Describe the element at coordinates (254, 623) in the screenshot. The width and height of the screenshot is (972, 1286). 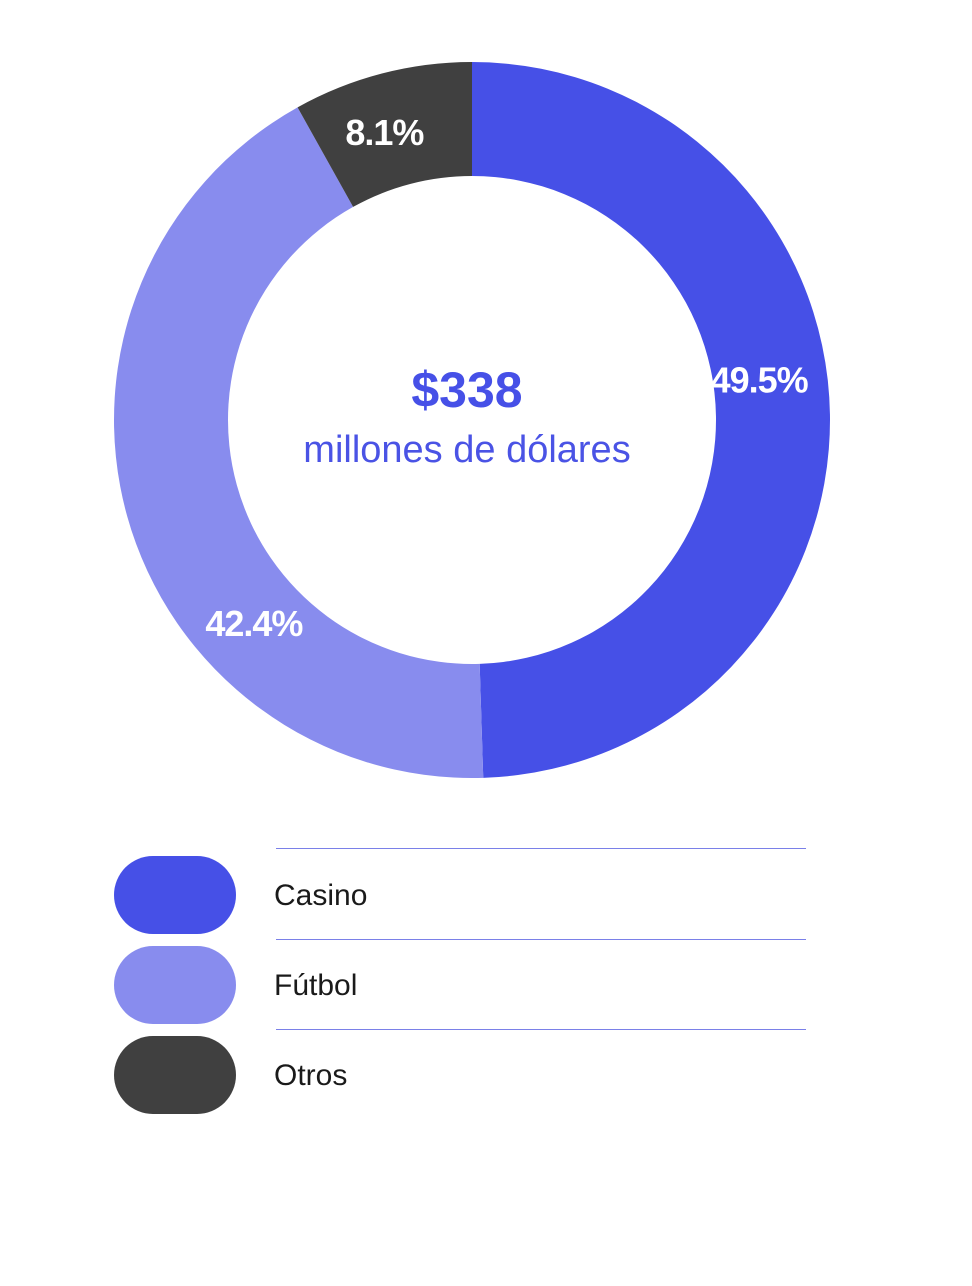
I see `slice-label-ftbol: 42.4%` at that location.